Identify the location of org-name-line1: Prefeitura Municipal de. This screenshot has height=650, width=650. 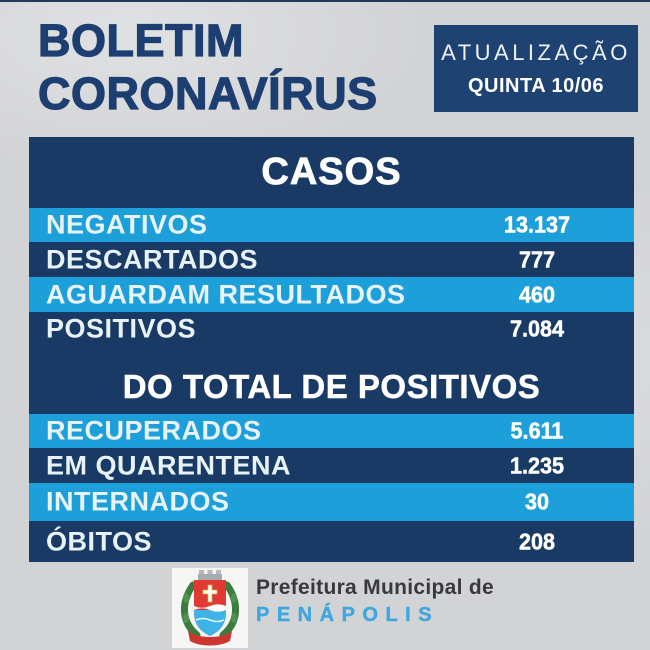
(375, 587).